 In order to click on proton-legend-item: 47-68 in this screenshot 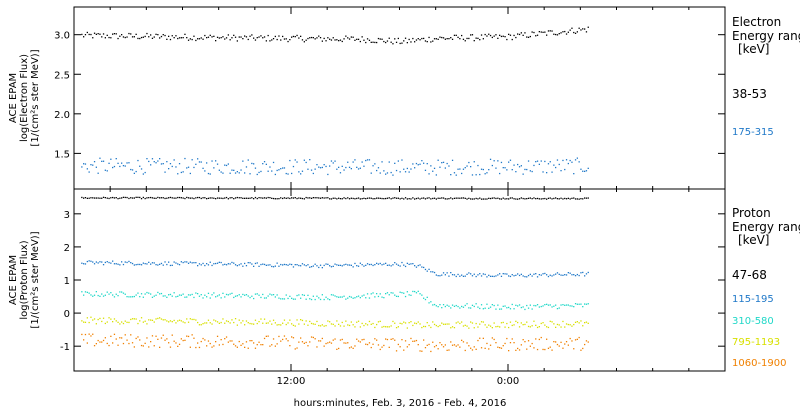, I will do `click(749, 275)`.